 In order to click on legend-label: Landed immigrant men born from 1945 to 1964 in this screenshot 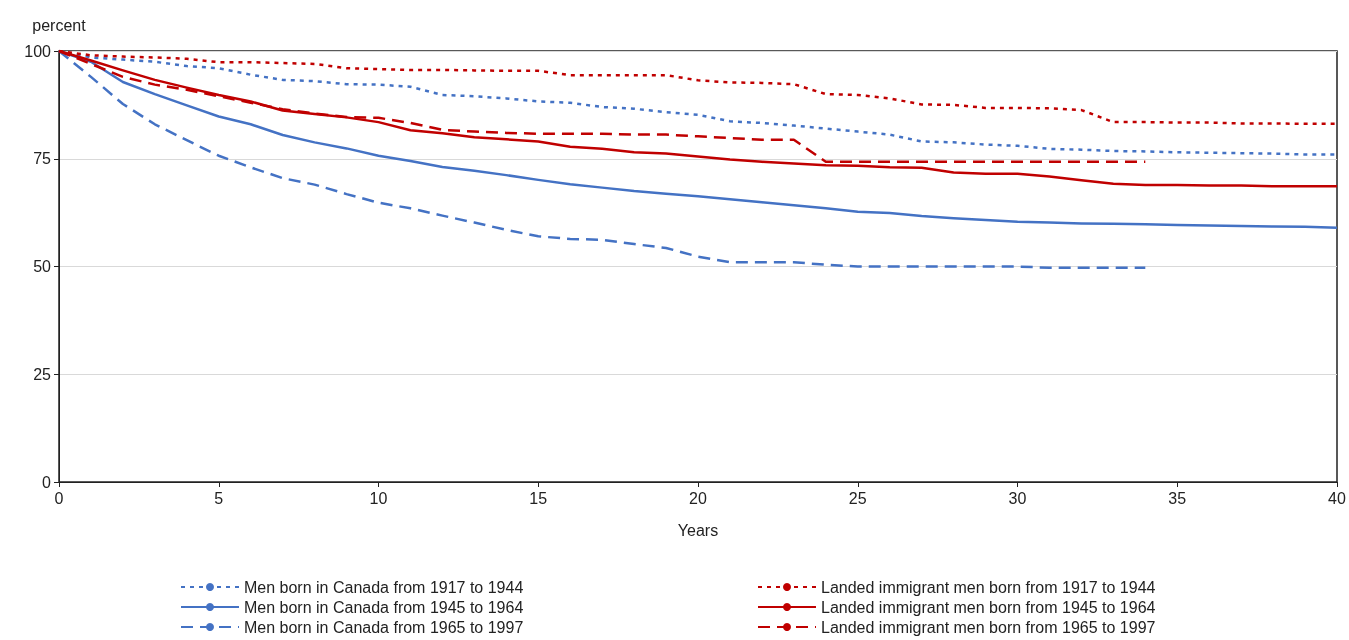, I will do `click(988, 607)`.